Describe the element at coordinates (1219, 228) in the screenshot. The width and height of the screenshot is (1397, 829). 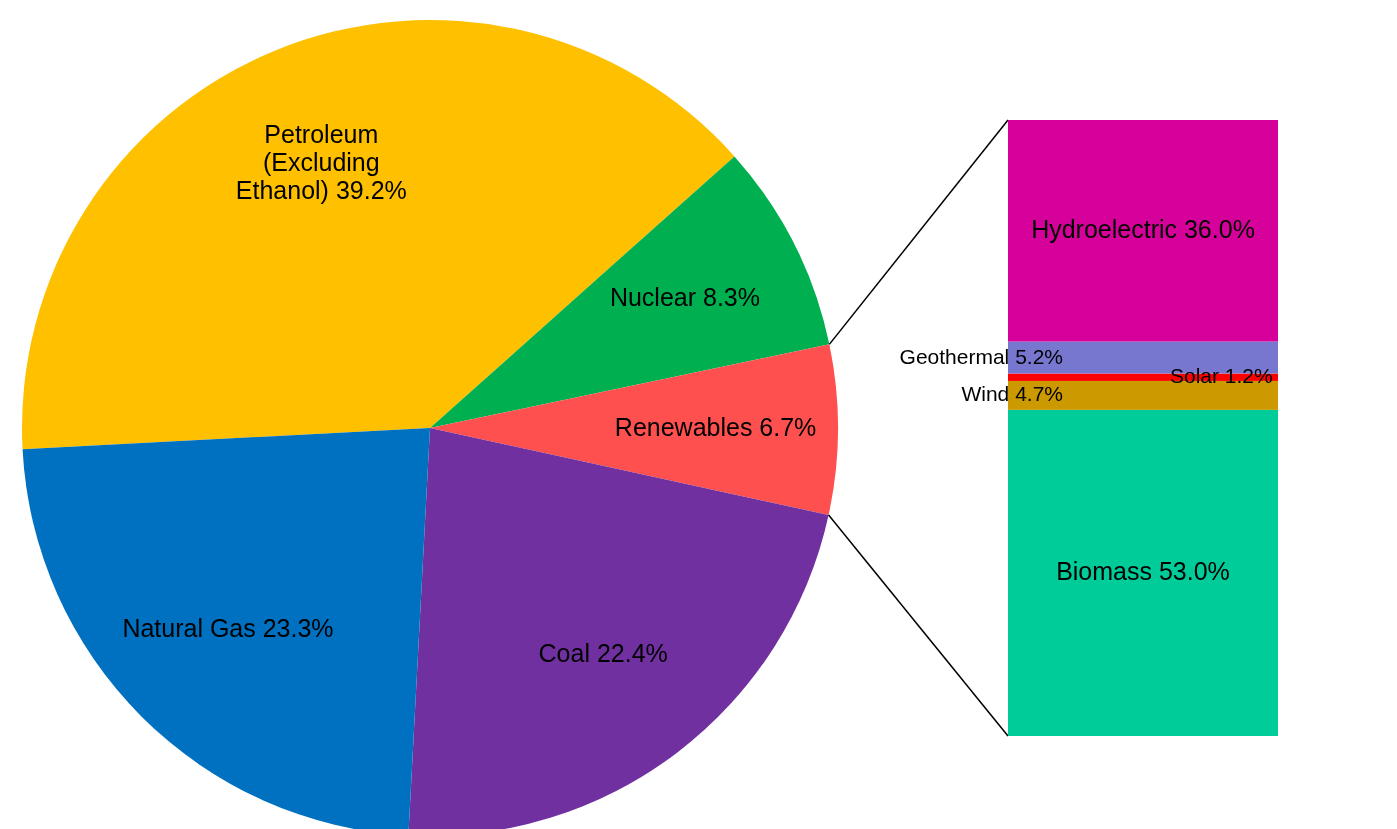
I see `data-label: 36.0%` at that location.